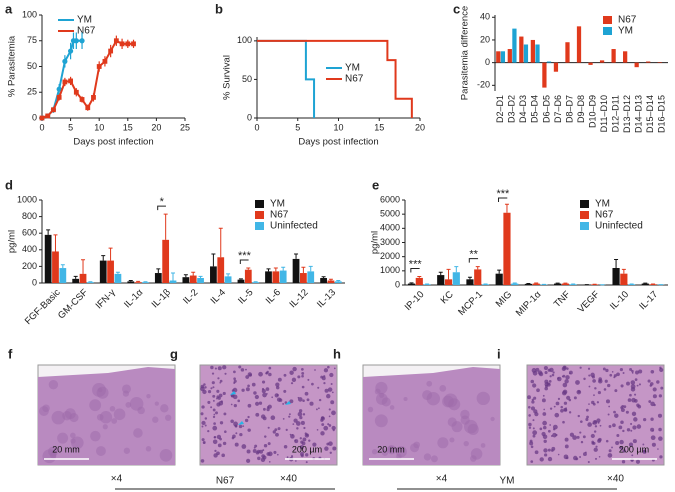  I want to click on survival-line, so click(286, 78).